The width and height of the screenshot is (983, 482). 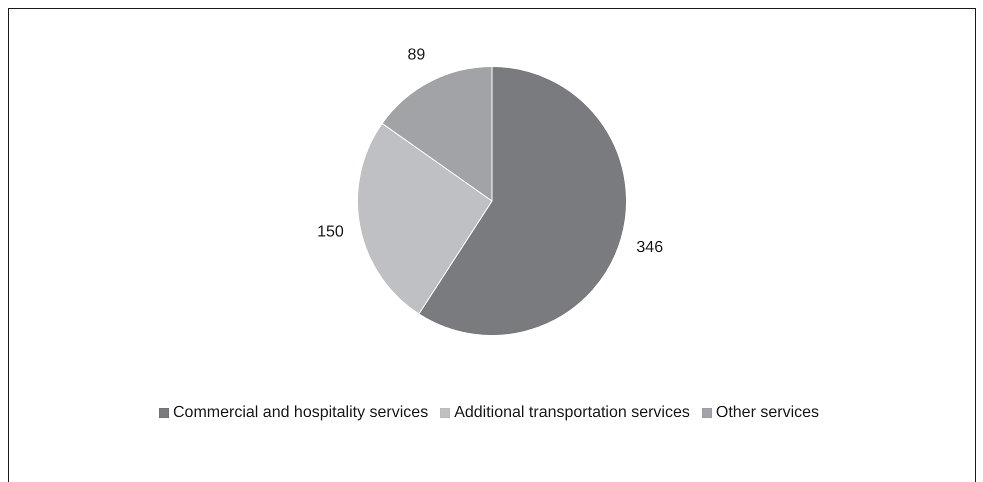 What do you see at coordinates (768, 413) in the screenshot?
I see `legend-label: Other services` at bounding box center [768, 413].